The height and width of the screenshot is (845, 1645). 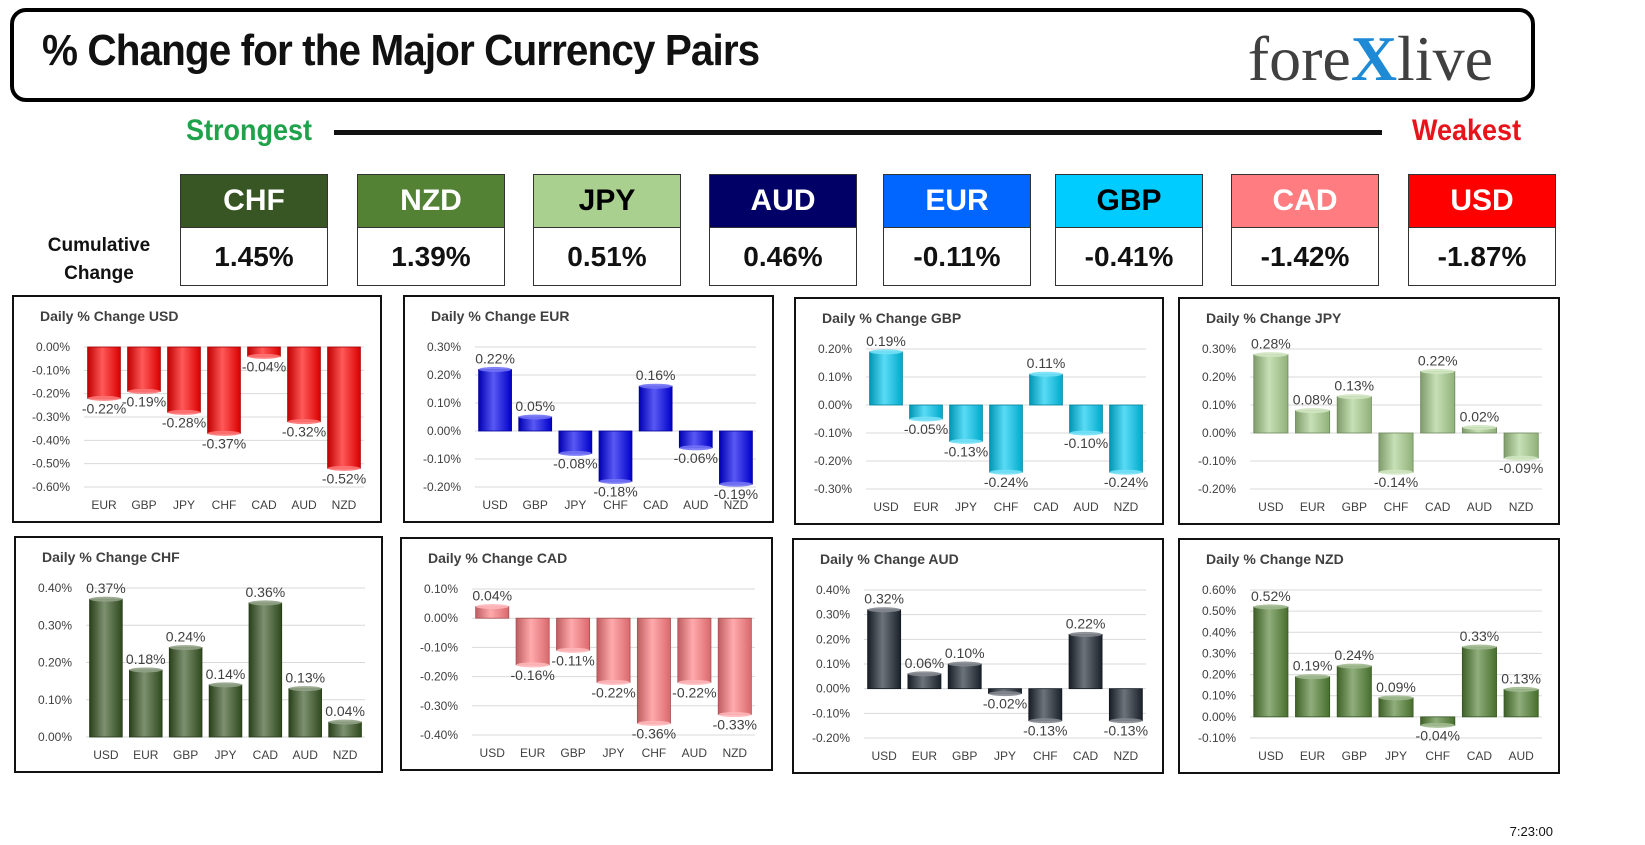 What do you see at coordinates (492, 596) in the screenshot?
I see `data-label: 0.04%` at bounding box center [492, 596].